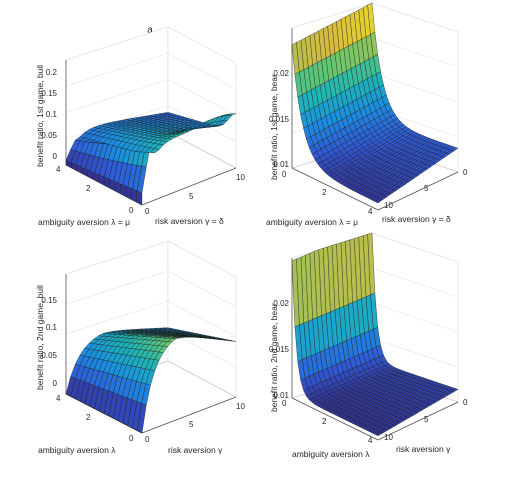  Describe the element at coordinates (312, 222) in the screenshot. I see `panel-b-y-label: ambiguity aversion λ = μ` at that location.